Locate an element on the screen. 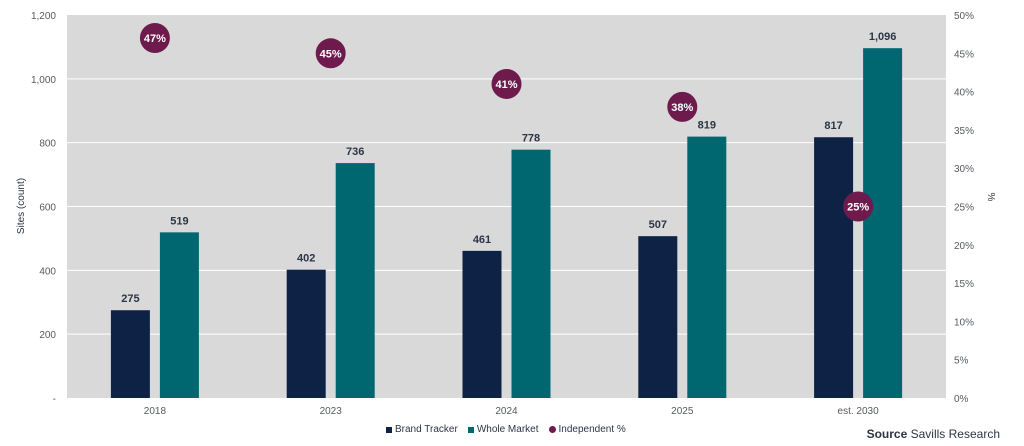 The width and height of the screenshot is (1024, 446). bar-value-label: 778 is located at coordinates (531, 139).